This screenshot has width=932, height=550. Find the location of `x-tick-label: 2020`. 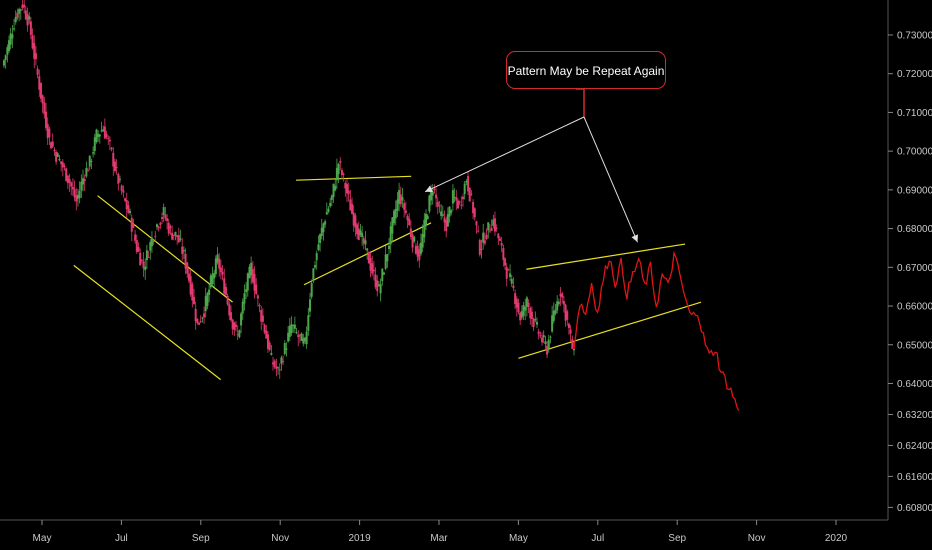

x-tick-label: 2020 is located at coordinates (836, 538).